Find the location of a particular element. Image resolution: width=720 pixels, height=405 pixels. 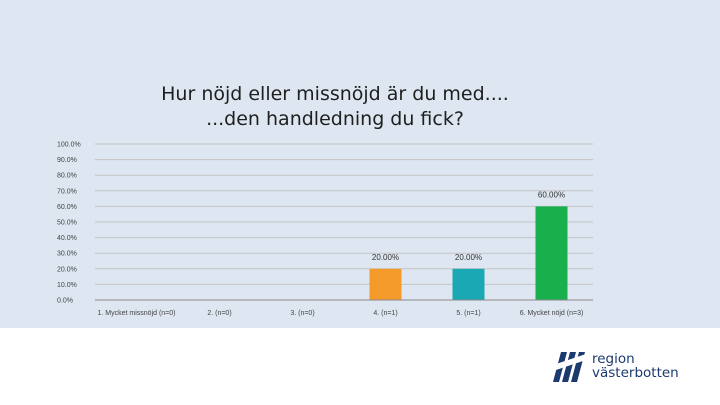

logo-text-line-1: region is located at coordinates (613, 359).